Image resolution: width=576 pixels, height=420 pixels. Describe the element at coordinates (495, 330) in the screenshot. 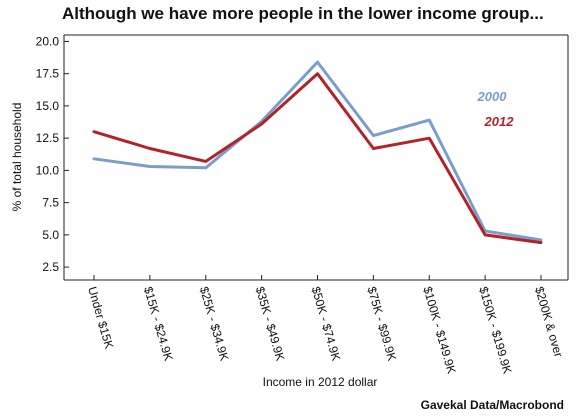

I see `x-tick-label: $150K - $199.9K` at that location.